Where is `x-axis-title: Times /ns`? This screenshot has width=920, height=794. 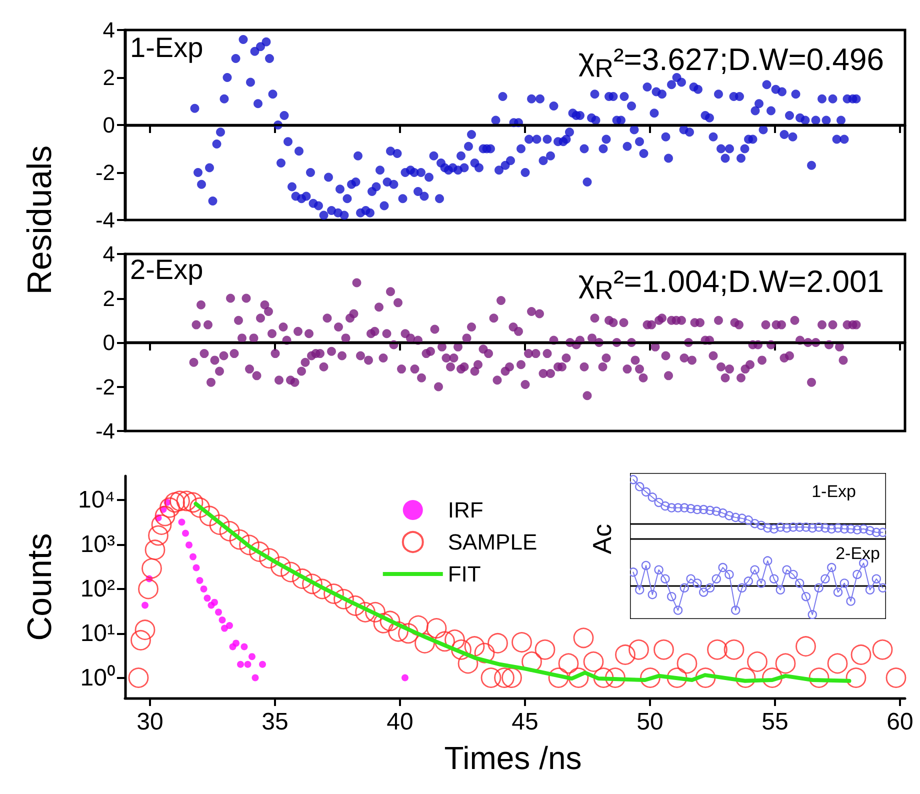
x-axis-title: Times /ns is located at coordinates (513, 758).